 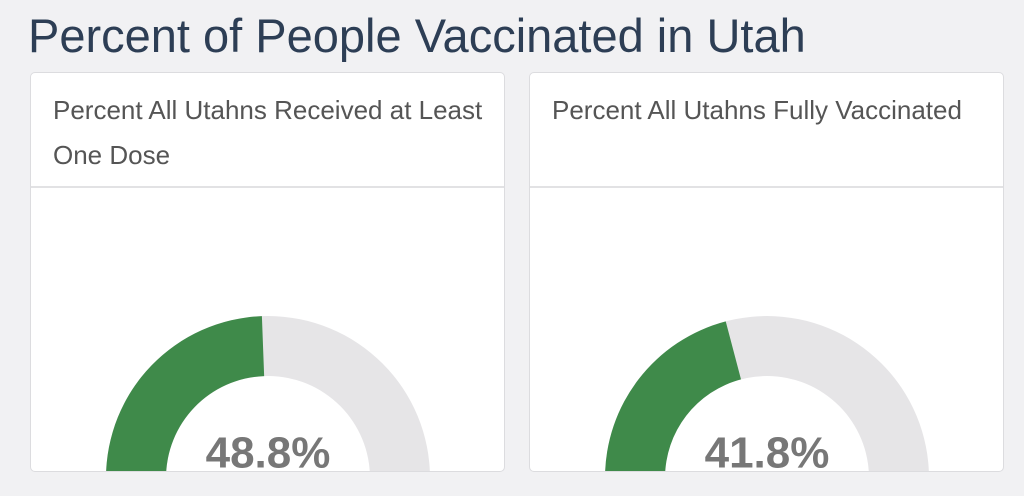 I want to click on card-title: Percent All Utahns Fully Vaccinated, so click(x=757, y=110).